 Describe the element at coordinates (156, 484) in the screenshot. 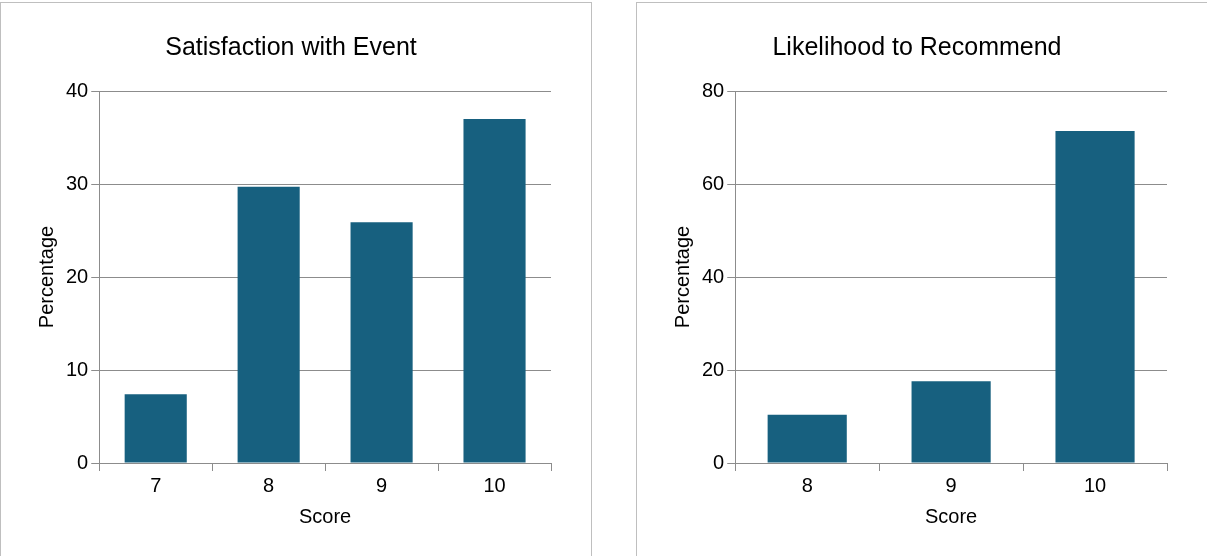

I see `x-tick-label: 7` at that location.